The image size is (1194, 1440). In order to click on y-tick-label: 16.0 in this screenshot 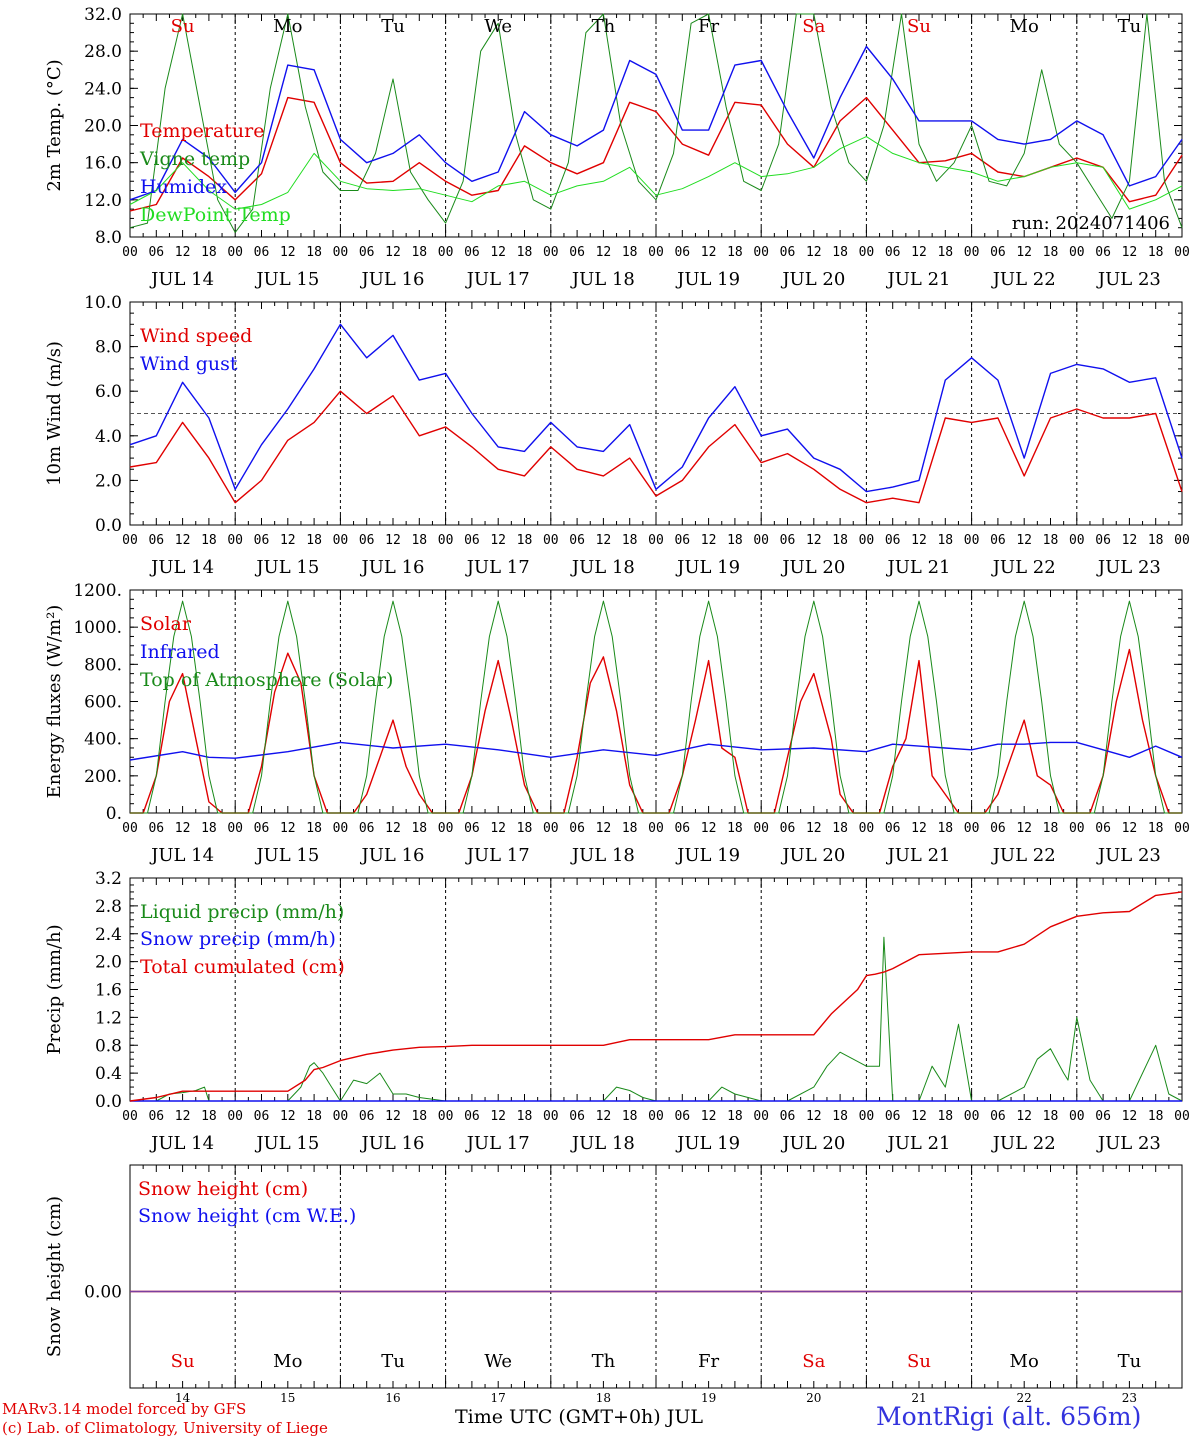, I will do `click(103, 164)`.